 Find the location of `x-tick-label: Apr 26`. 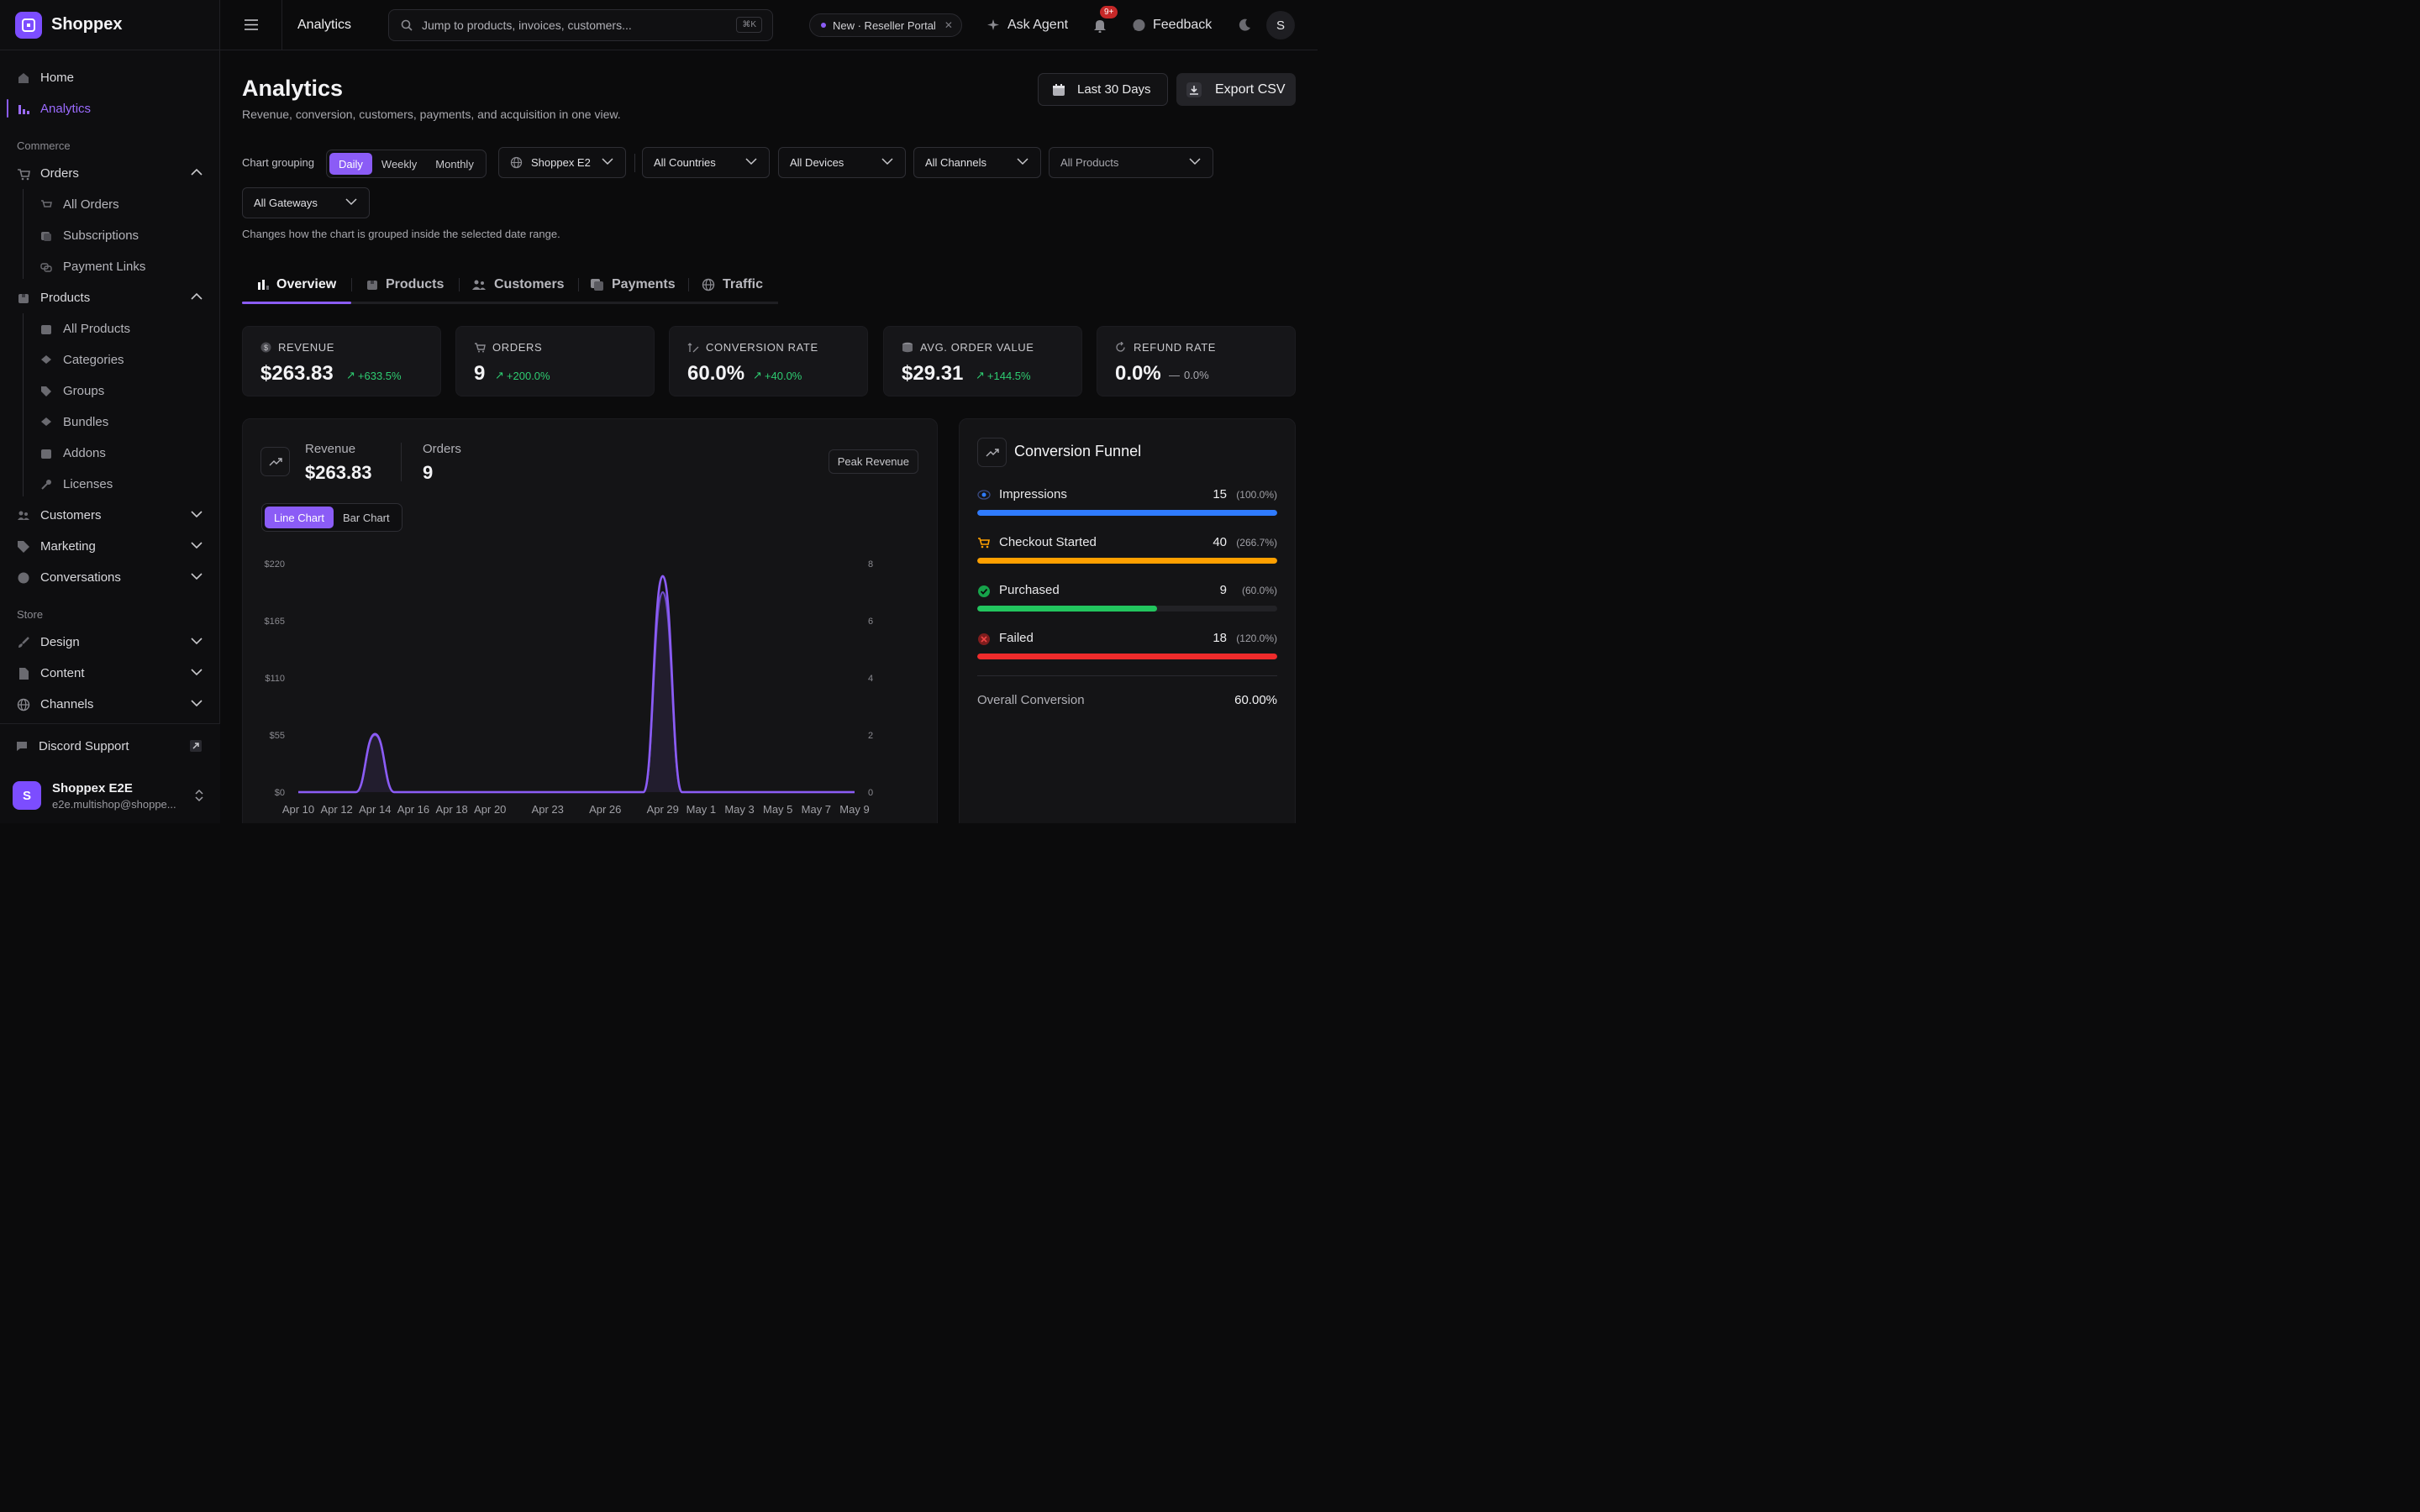

x-tick-label: Apr 26 is located at coordinates (605, 809).